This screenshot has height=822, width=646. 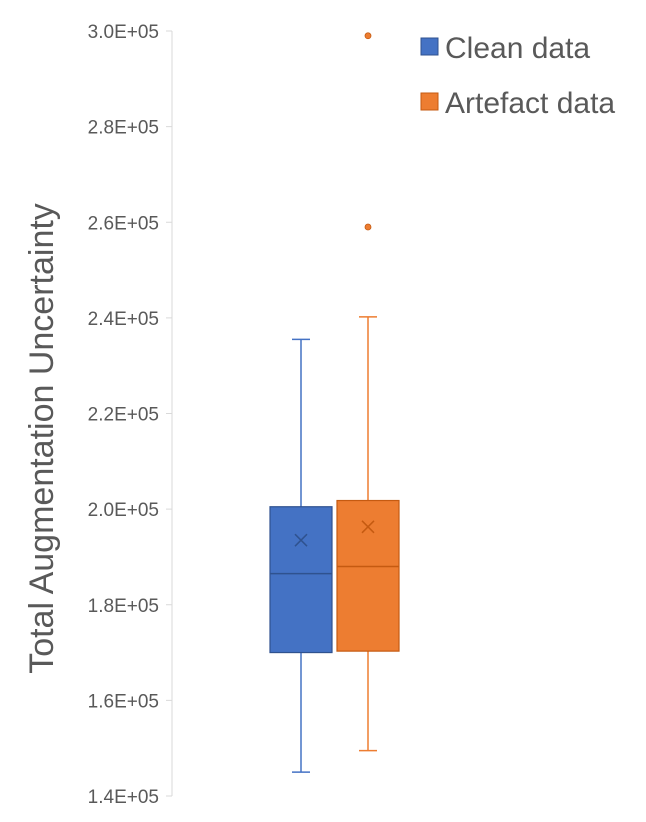 What do you see at coordinates (123, 797) in the screenshot?
I see `y-tick-label: 1.4E+05` at bounding box center [123, 797].